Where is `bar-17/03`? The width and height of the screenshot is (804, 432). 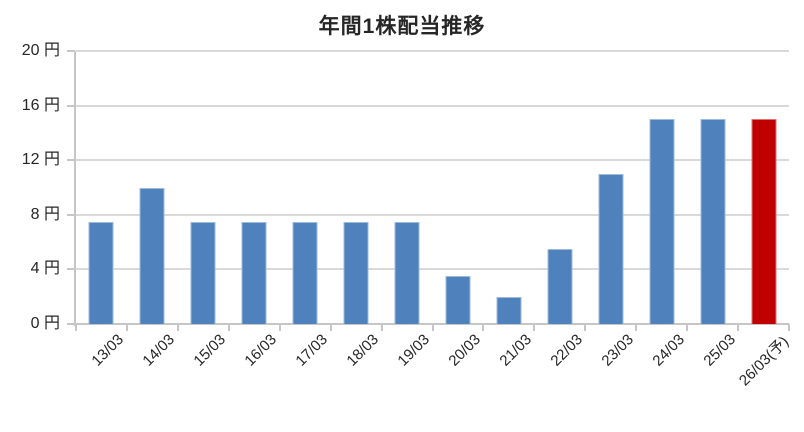
bar-17/03 is located at coordinates (305, 272).